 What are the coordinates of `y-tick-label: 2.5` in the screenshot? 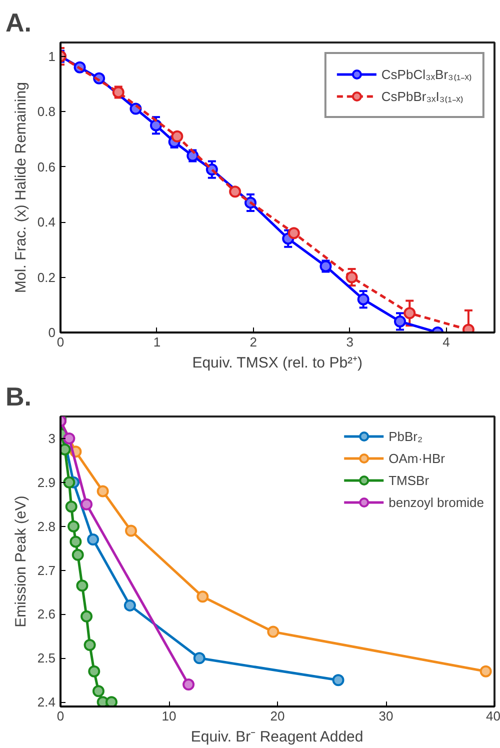 It's located at (46, 658).